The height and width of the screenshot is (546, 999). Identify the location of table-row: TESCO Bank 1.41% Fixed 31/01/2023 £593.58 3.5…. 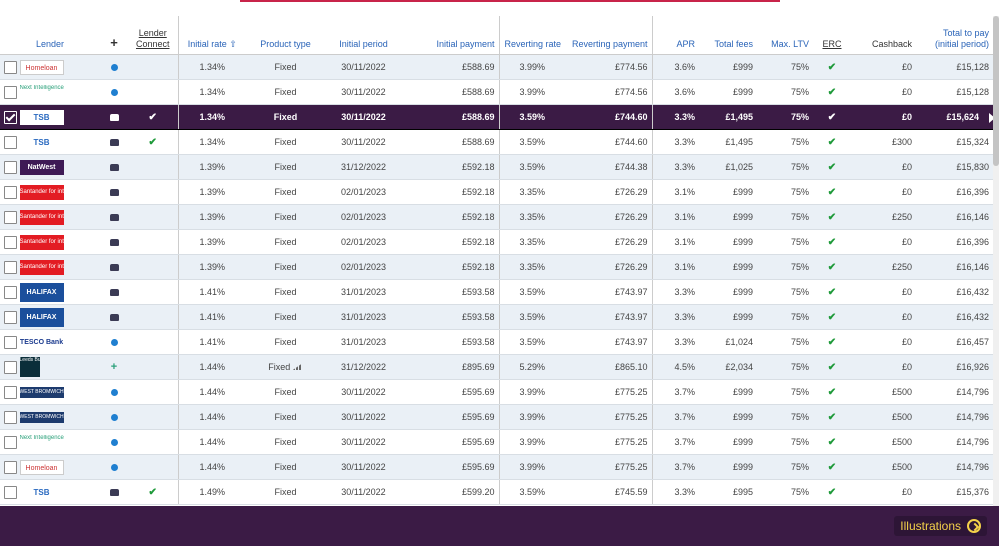
(496, 342).